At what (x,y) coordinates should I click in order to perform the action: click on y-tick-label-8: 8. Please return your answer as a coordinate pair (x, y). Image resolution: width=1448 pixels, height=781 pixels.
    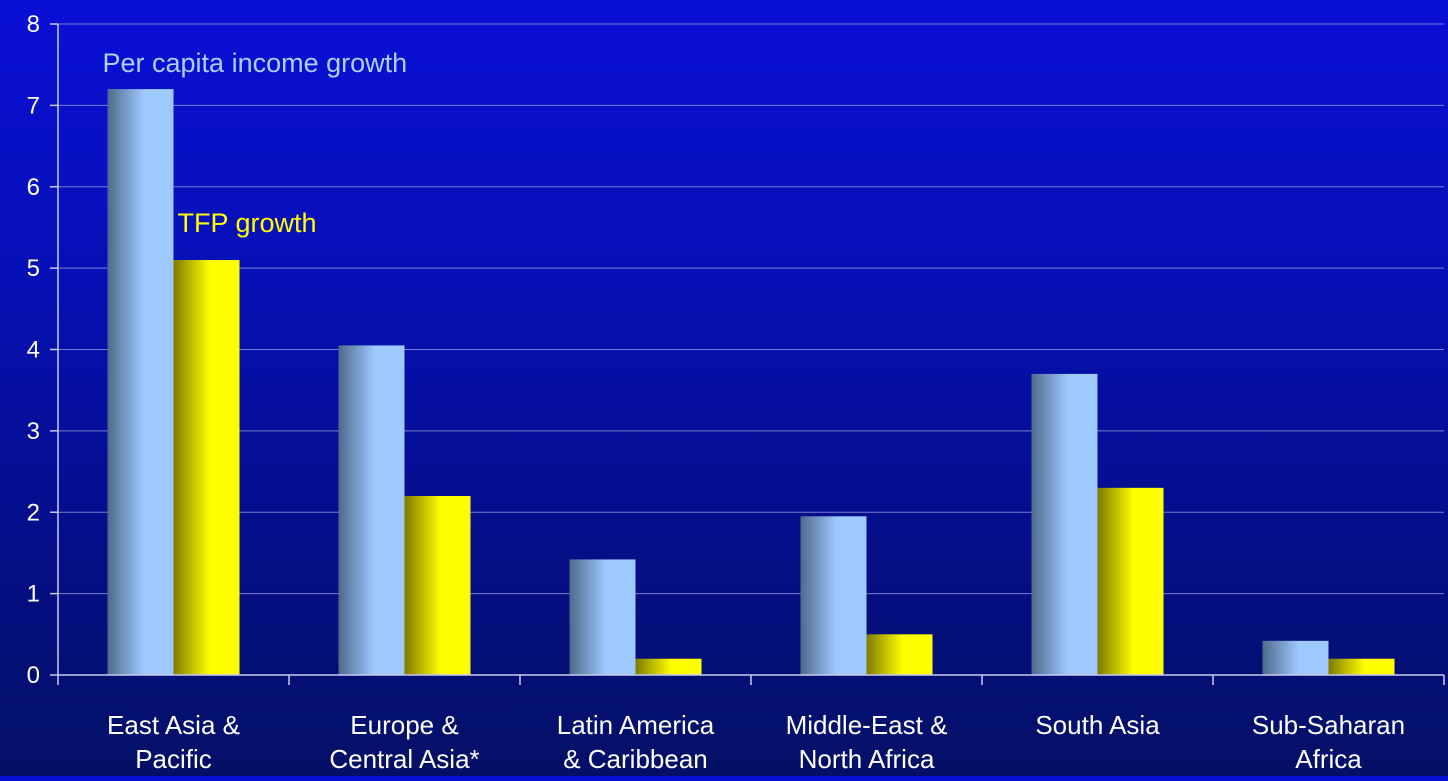
    Looking at the image, I should click on (33, 24).